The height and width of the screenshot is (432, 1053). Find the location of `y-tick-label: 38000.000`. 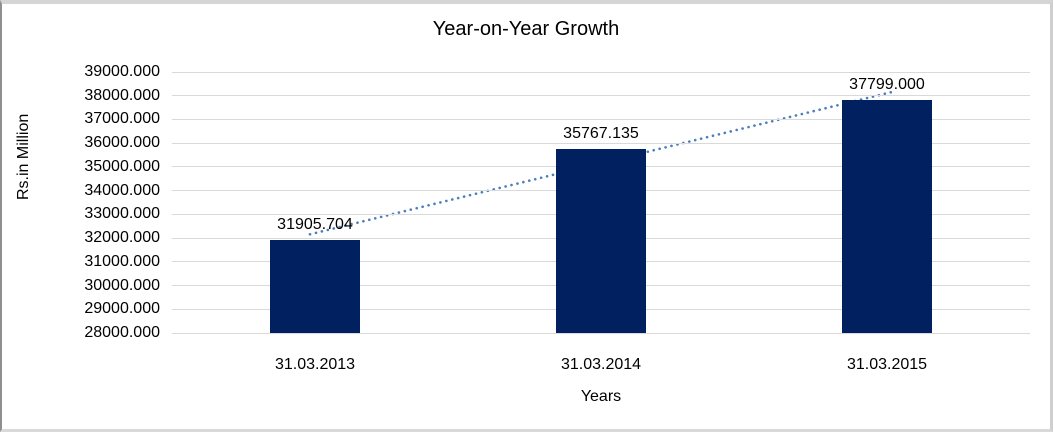

y-tick-label: 38000.000 is located at coordinates (122, 95).